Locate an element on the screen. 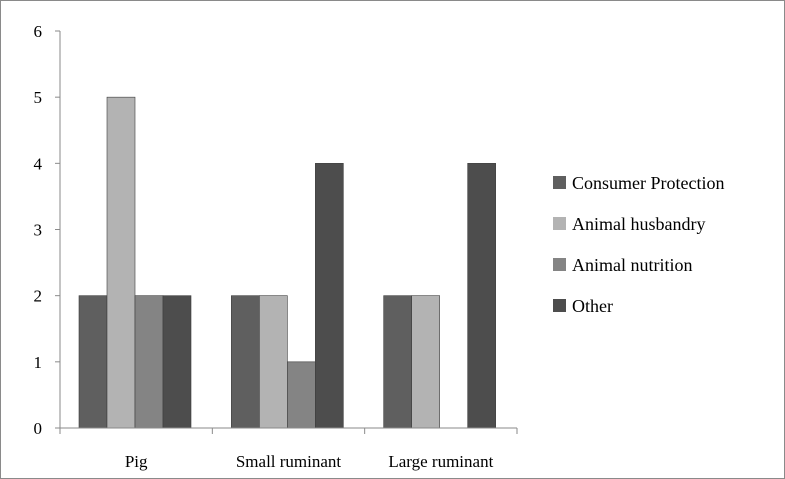  bar-animal-nutrition-small-ruminant is located at coordinates (301, 395).